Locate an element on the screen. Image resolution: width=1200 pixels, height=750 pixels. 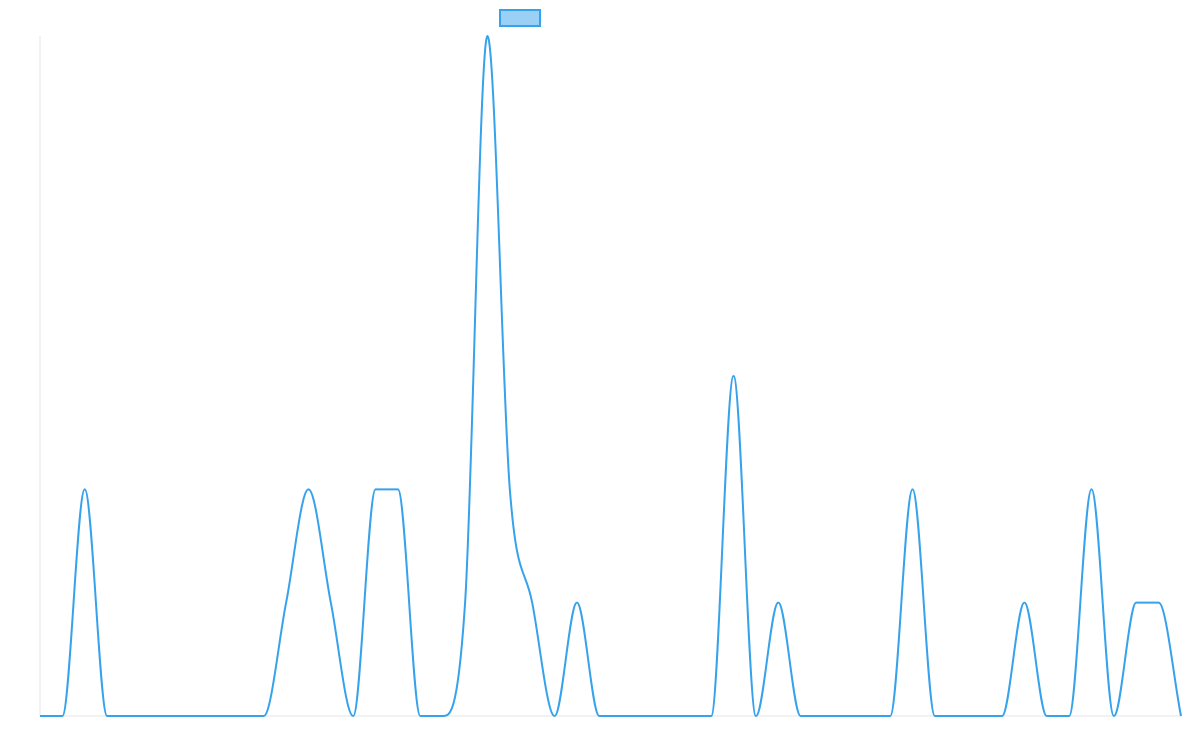
legend is located at coordinates (520, 18).